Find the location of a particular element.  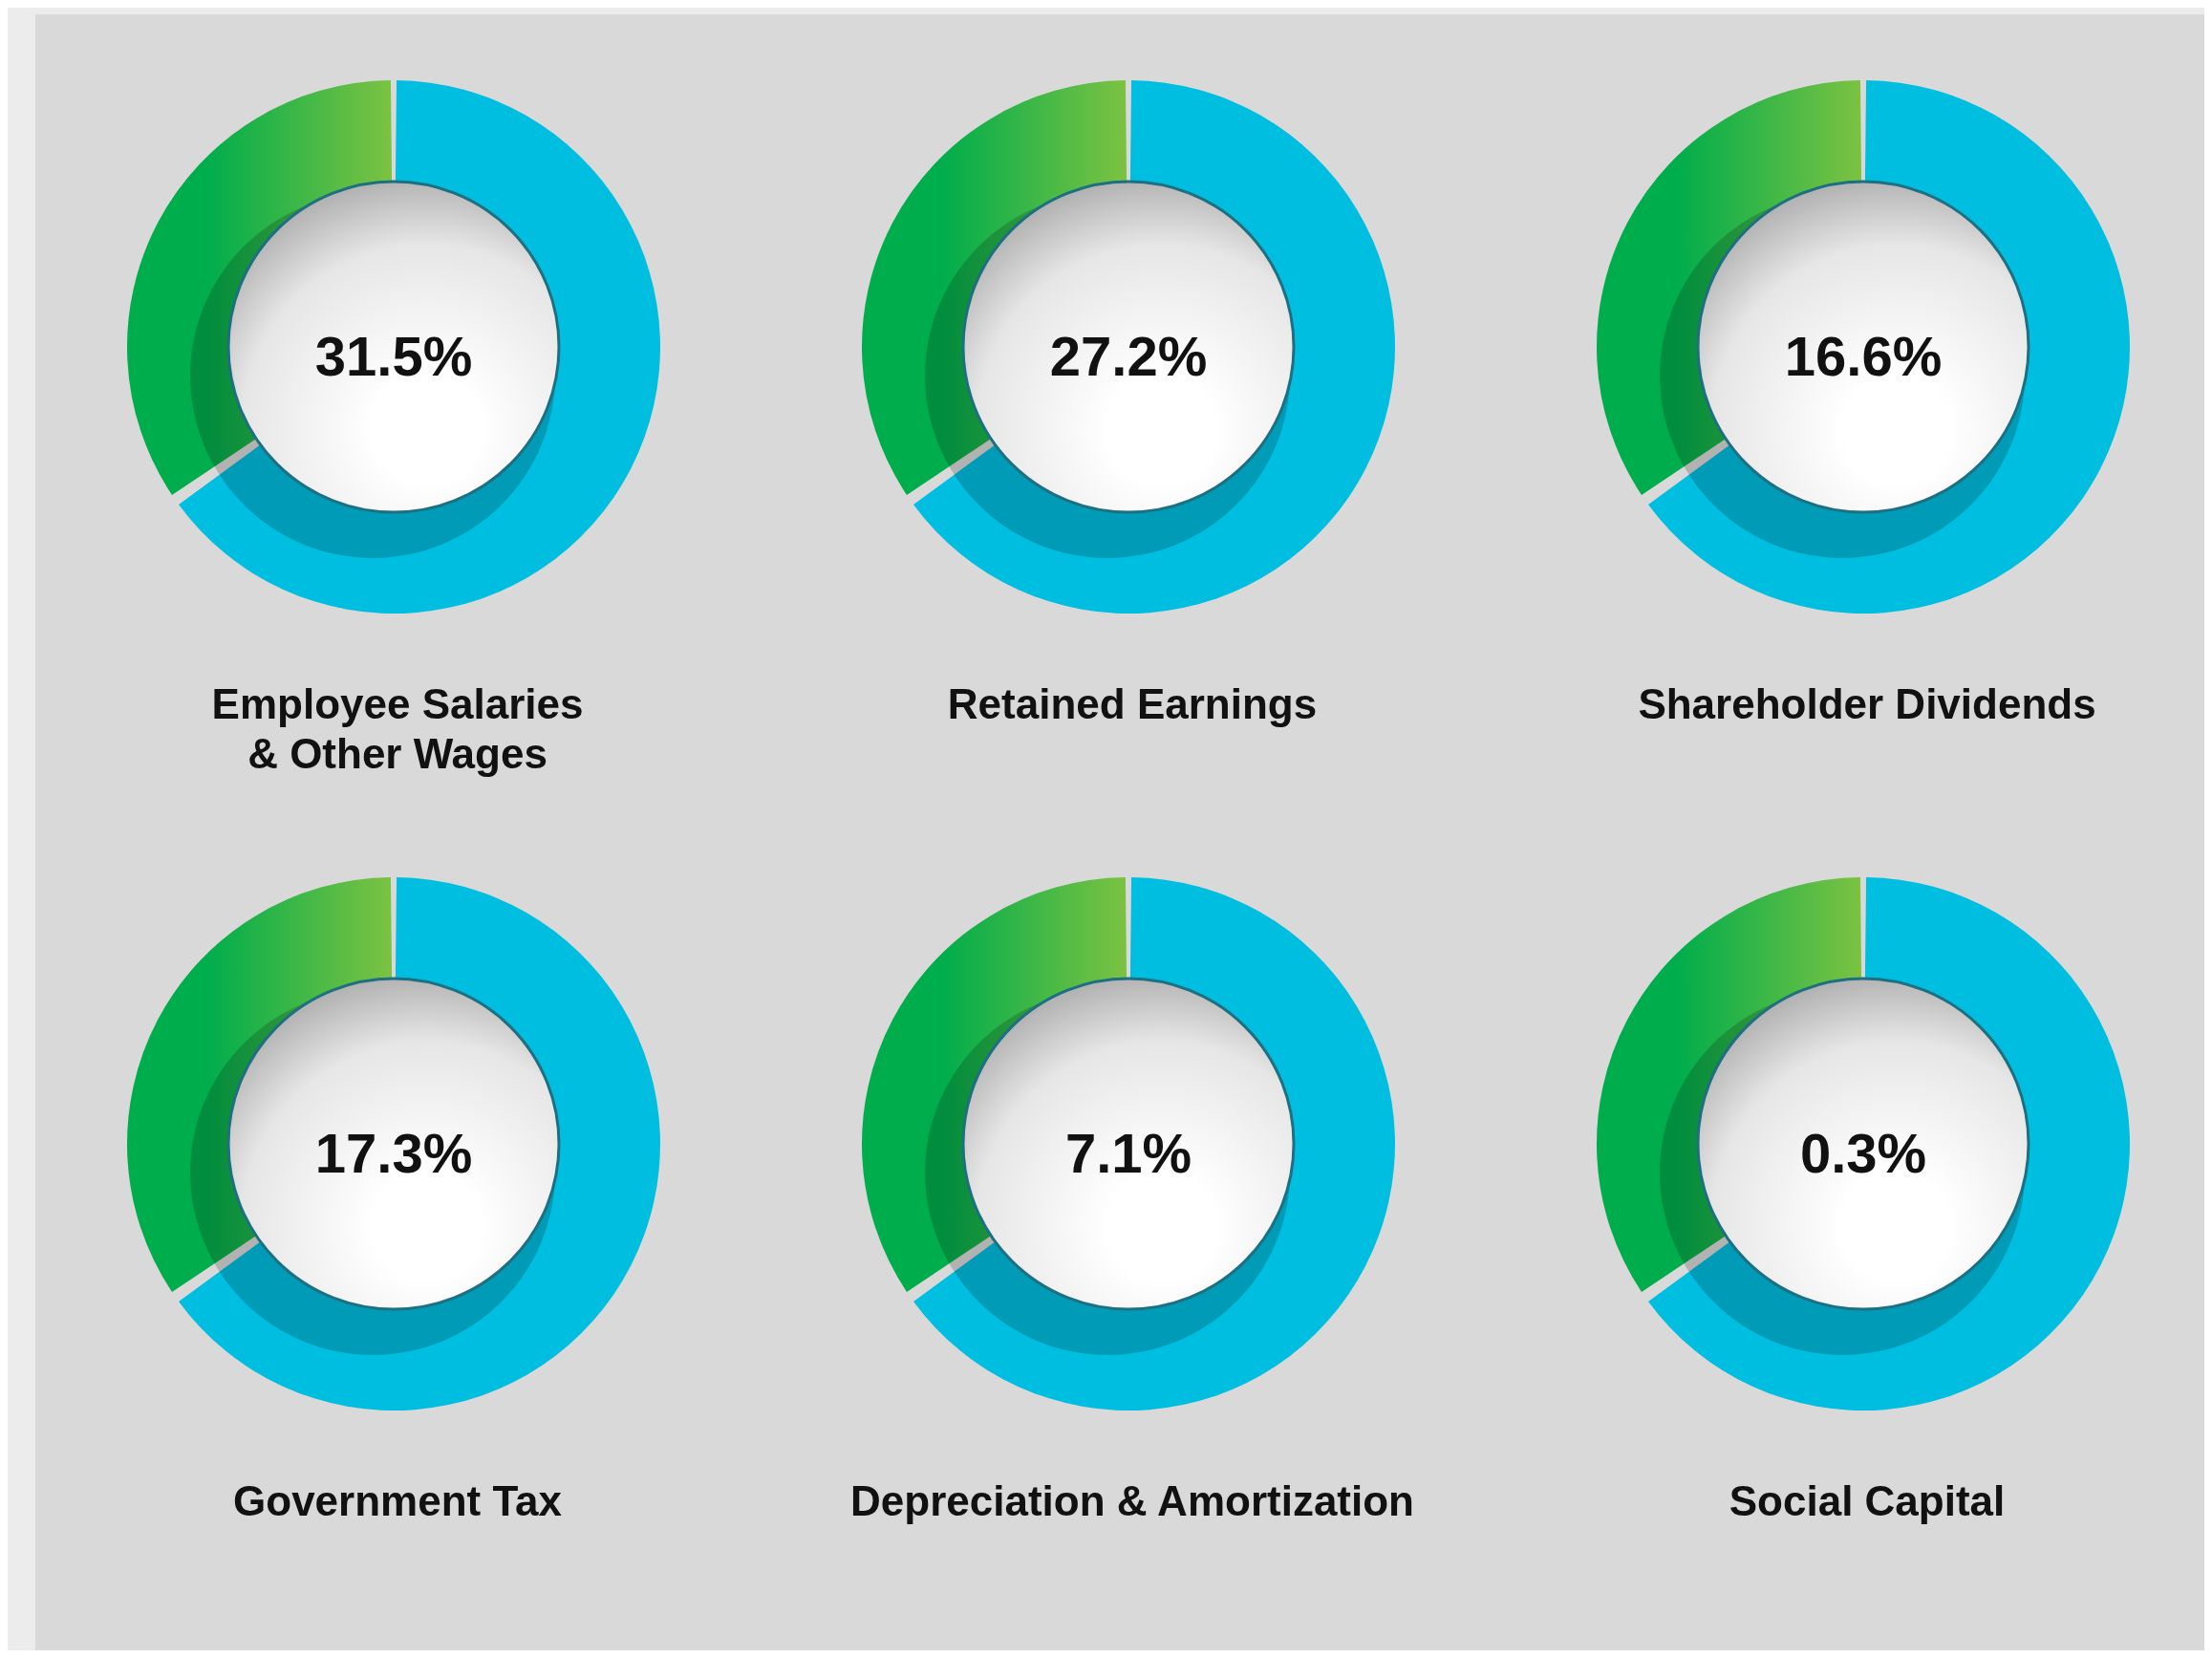

text: Retained Earnings is located at coordinates (1132, 703).